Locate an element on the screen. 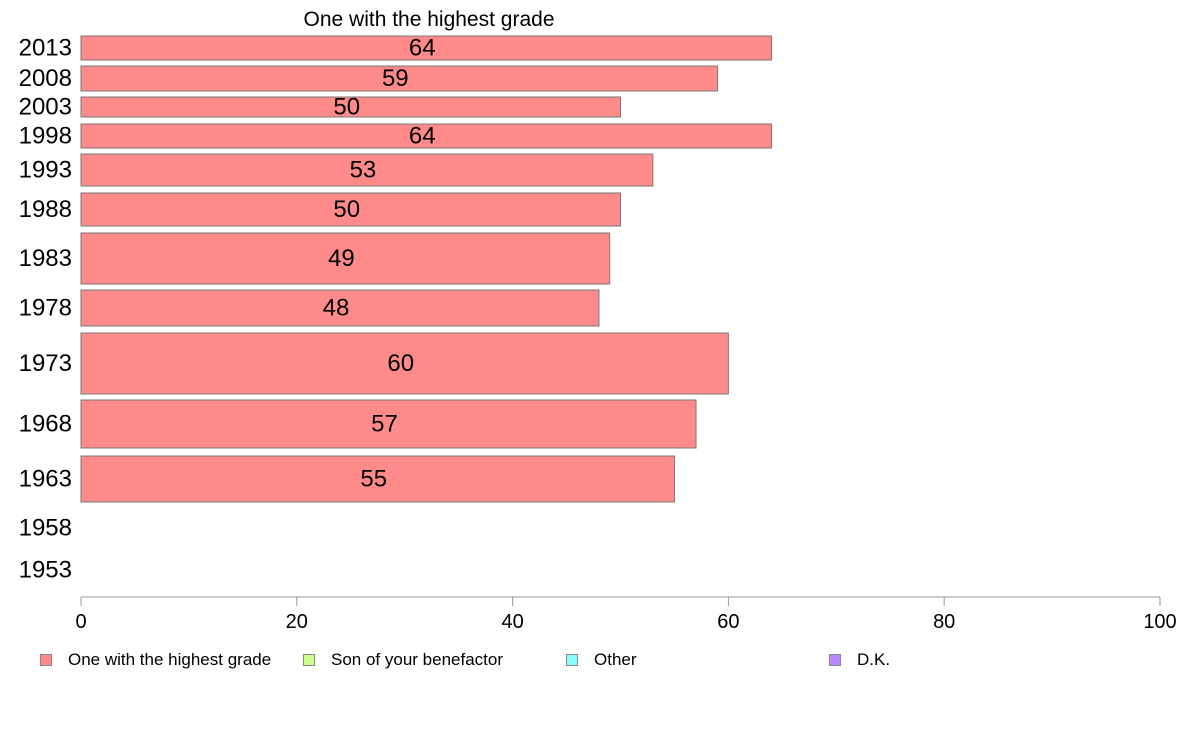 This screenshot has width=1188, height=736. legend-item-highest-grade: One with the highest grade is located at coordinates (155, 660).